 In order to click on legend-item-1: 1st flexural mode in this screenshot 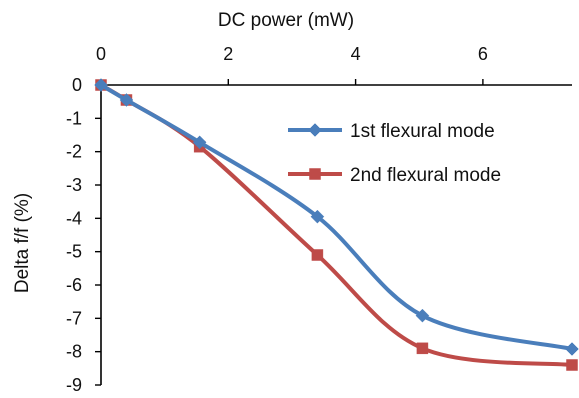, I will do `click(391, 131)`.